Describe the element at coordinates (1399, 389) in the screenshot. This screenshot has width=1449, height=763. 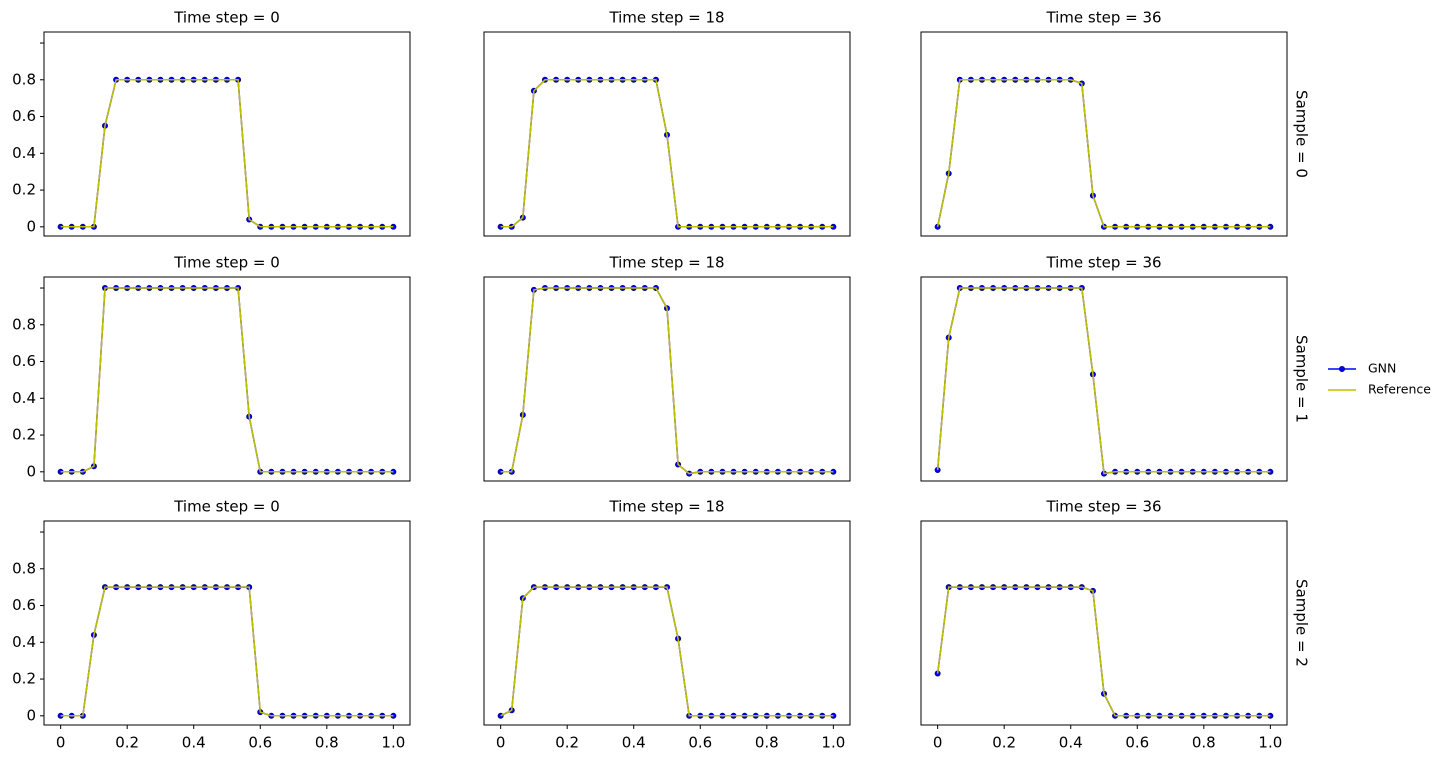
I see `legend-label: Reference` at that location.